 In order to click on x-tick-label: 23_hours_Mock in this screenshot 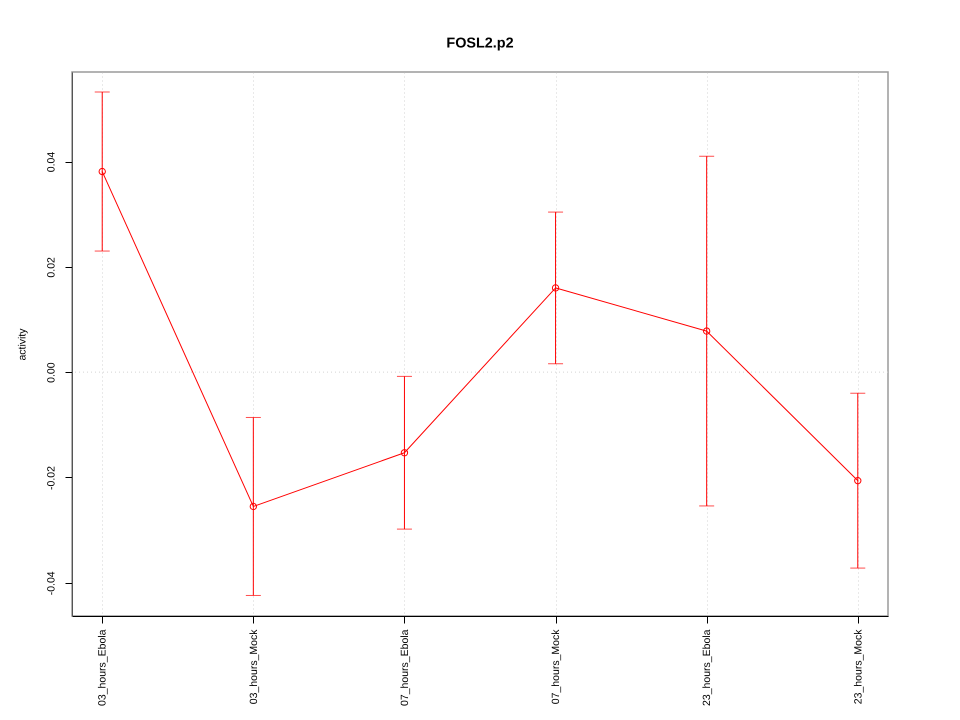, I will do `click(858, 666)`.